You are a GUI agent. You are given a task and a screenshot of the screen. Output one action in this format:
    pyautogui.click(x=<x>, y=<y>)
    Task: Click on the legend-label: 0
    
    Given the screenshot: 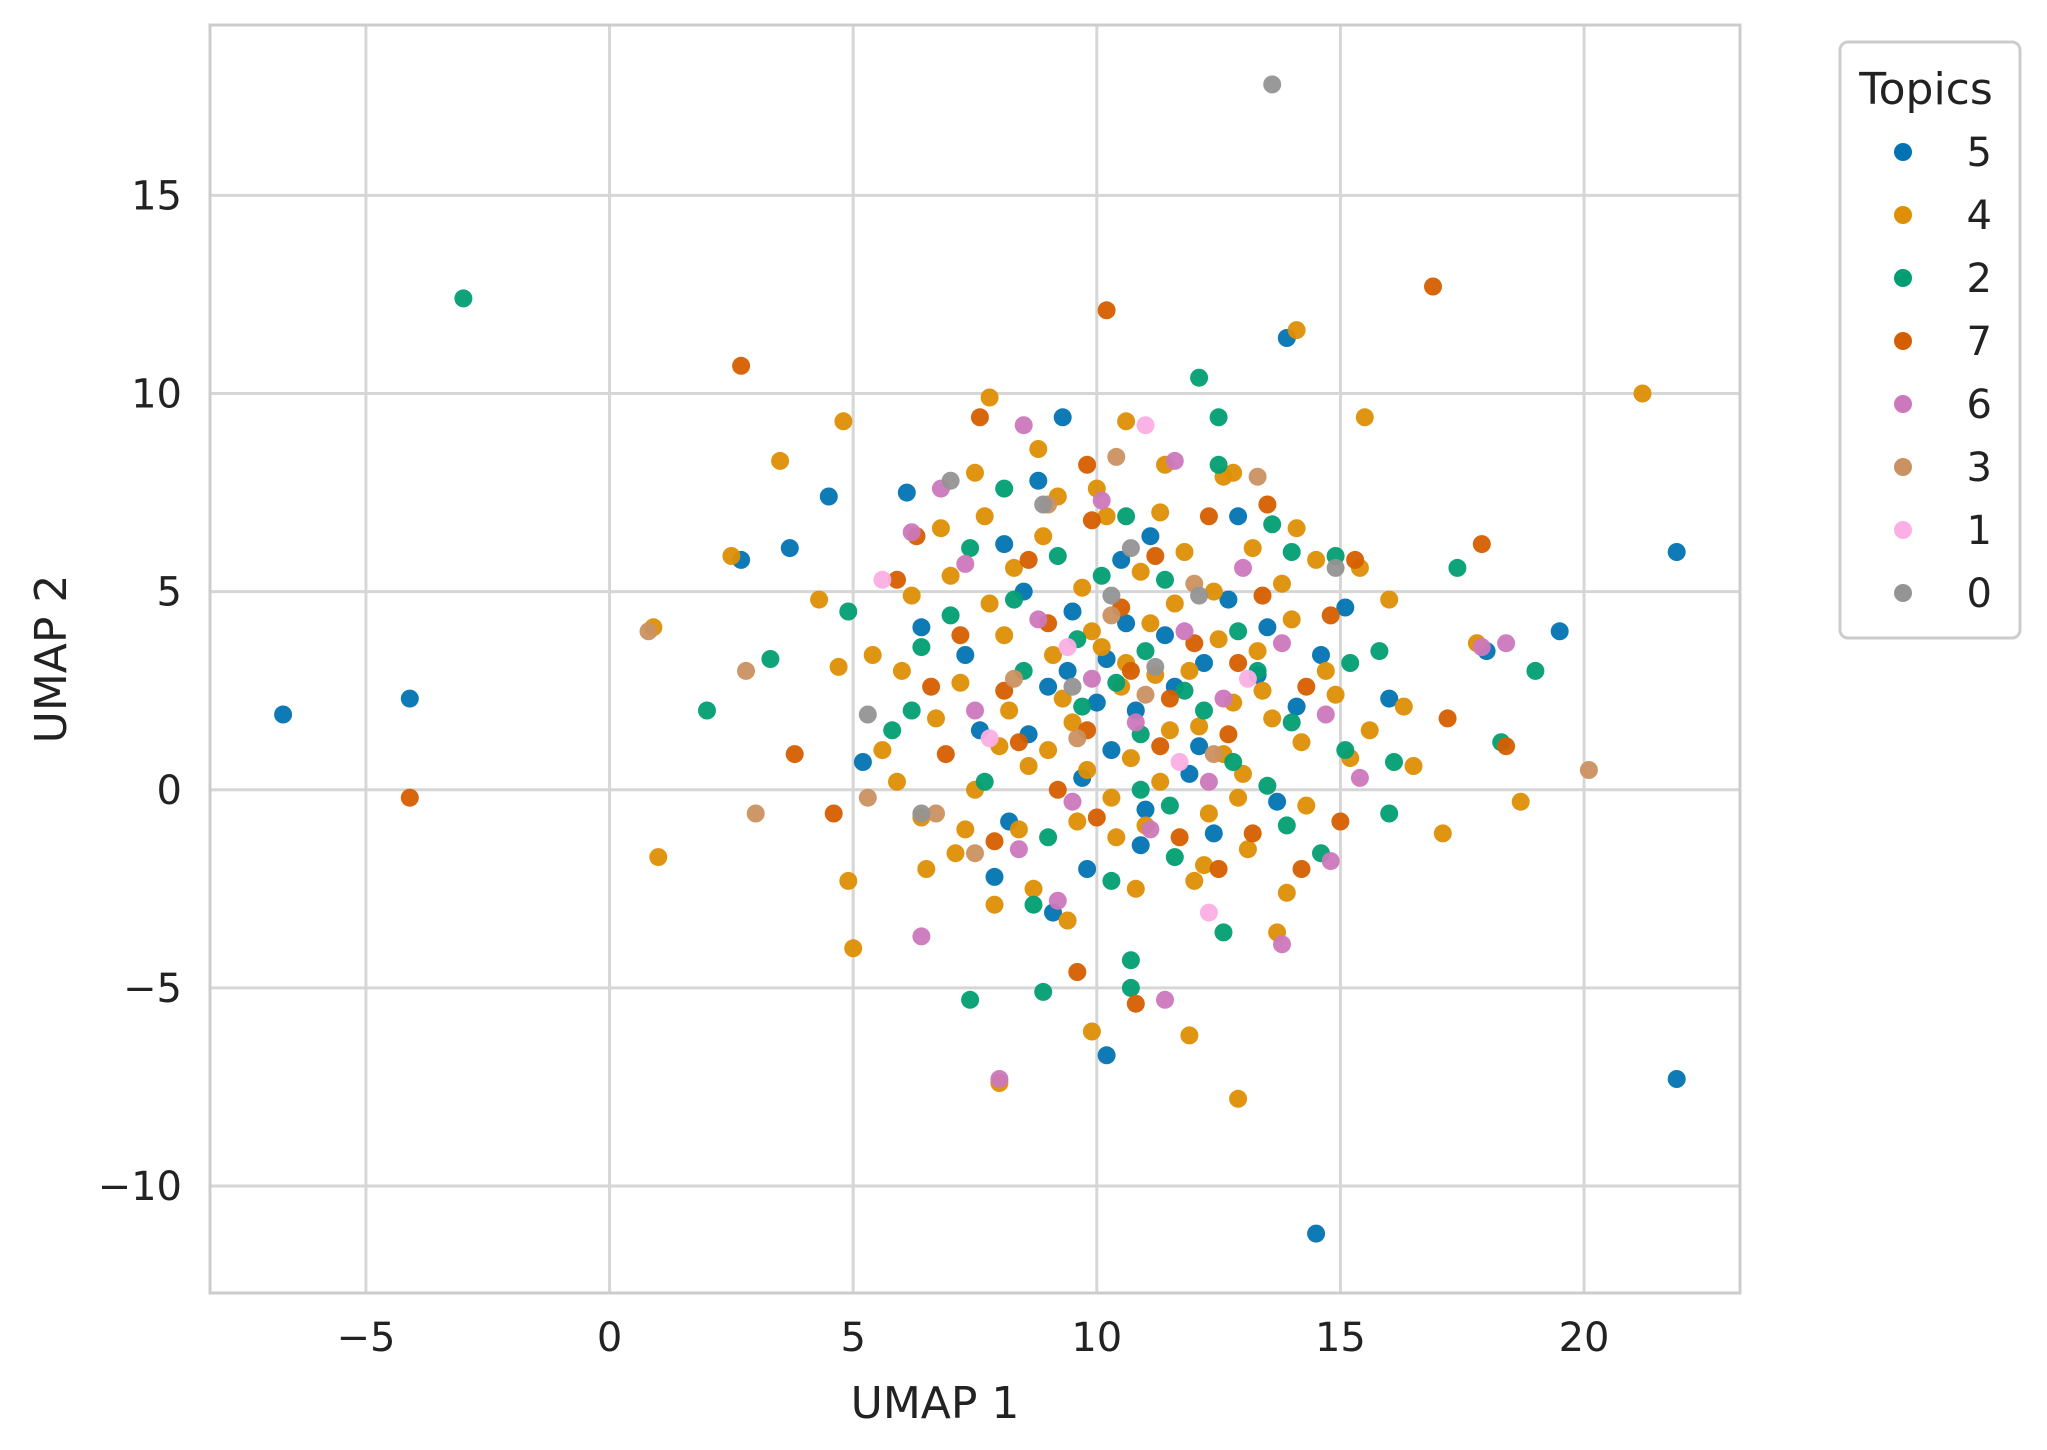 What is the action you would take?
    pyautogui.click(x=1979, y=594)
    